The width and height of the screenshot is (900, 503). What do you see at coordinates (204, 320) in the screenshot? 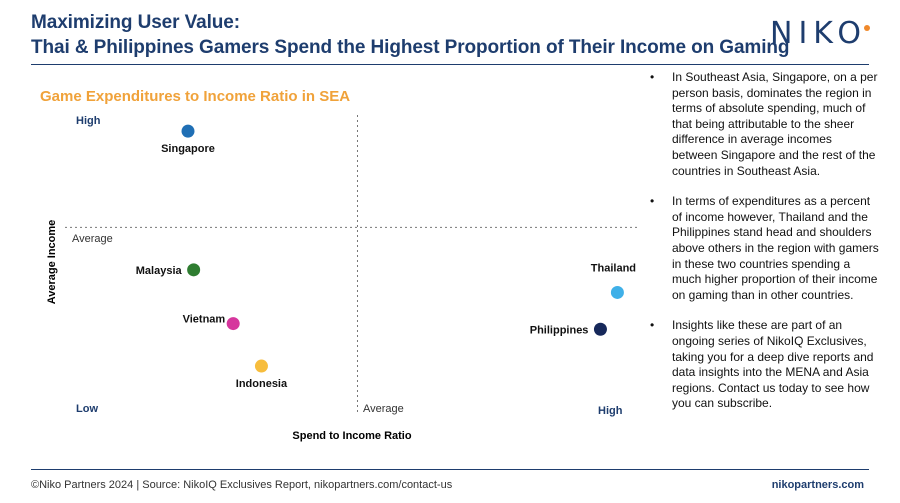
I see `data-label-vietnam: Vietnam` at bounding box center [204, 320].